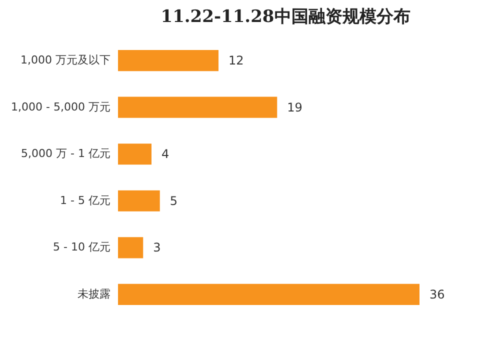 The height and width of the screenshot is (339, 493). I want to click on data-label: 4, so click(166, 154).